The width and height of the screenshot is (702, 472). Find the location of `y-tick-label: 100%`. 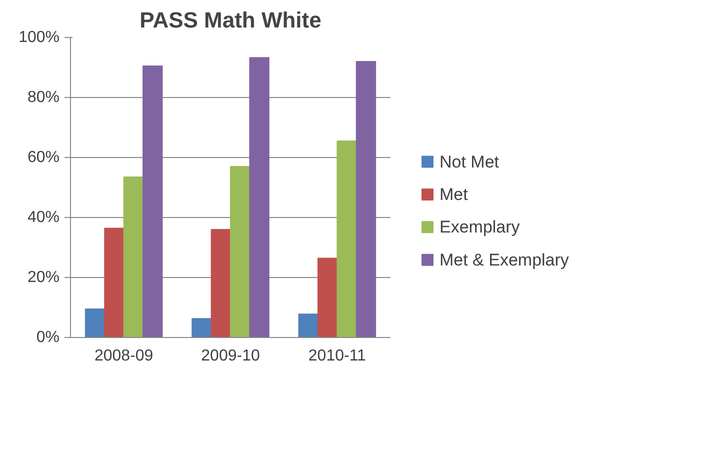

y-tick-label: 100% is located at coordinates (39, 37).